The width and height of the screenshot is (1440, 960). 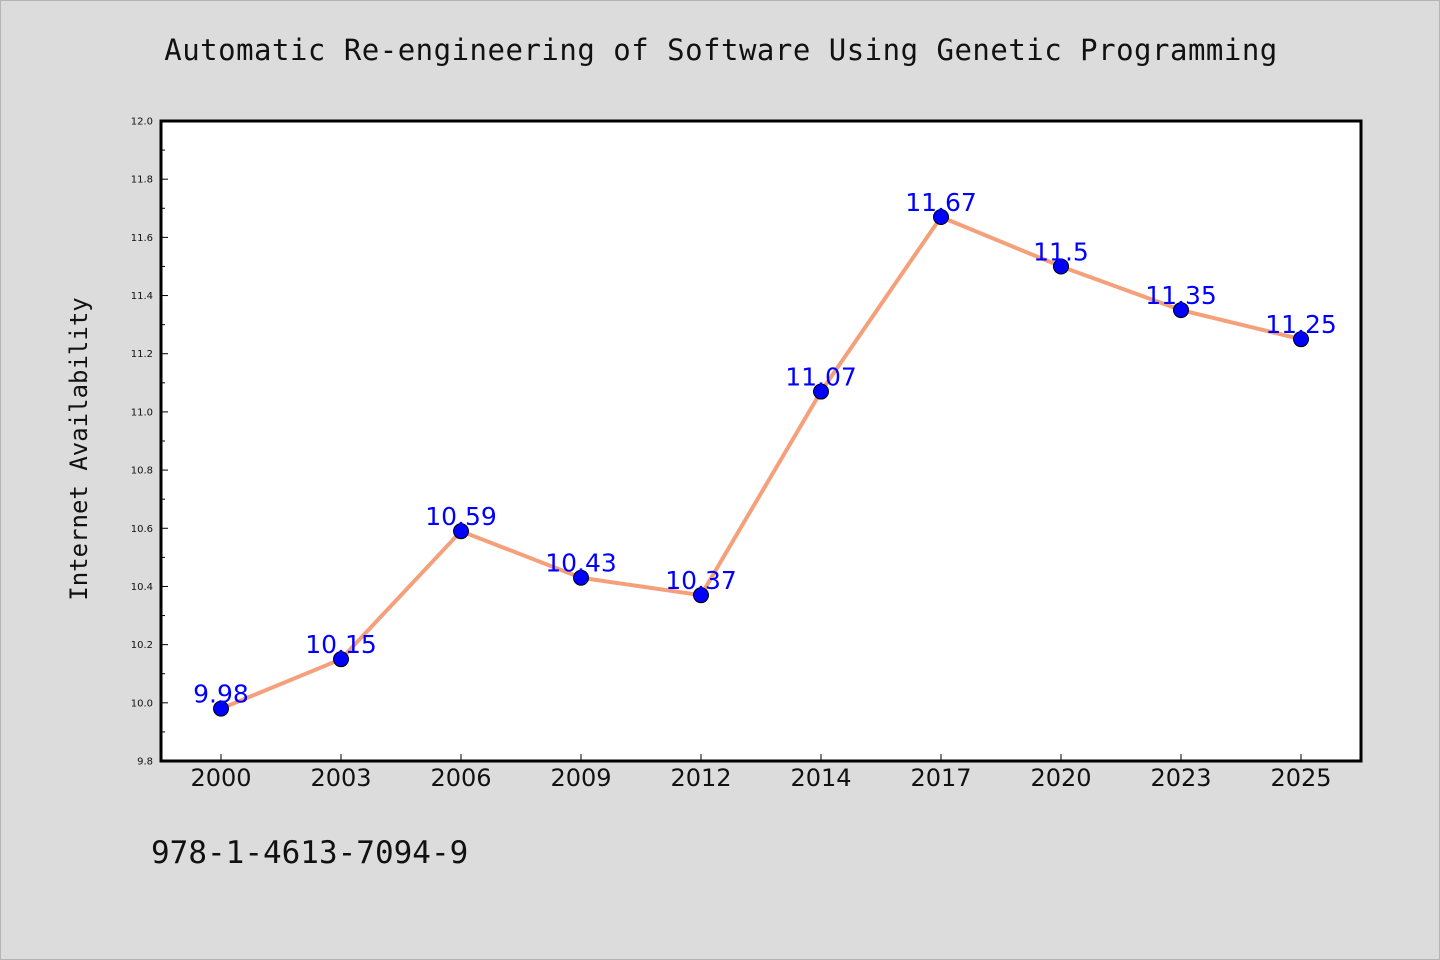 What do you see at coordinates (460, 778) in the screenshot?
I see `x-tick-label: 2006` at bounding box center [460, 778].